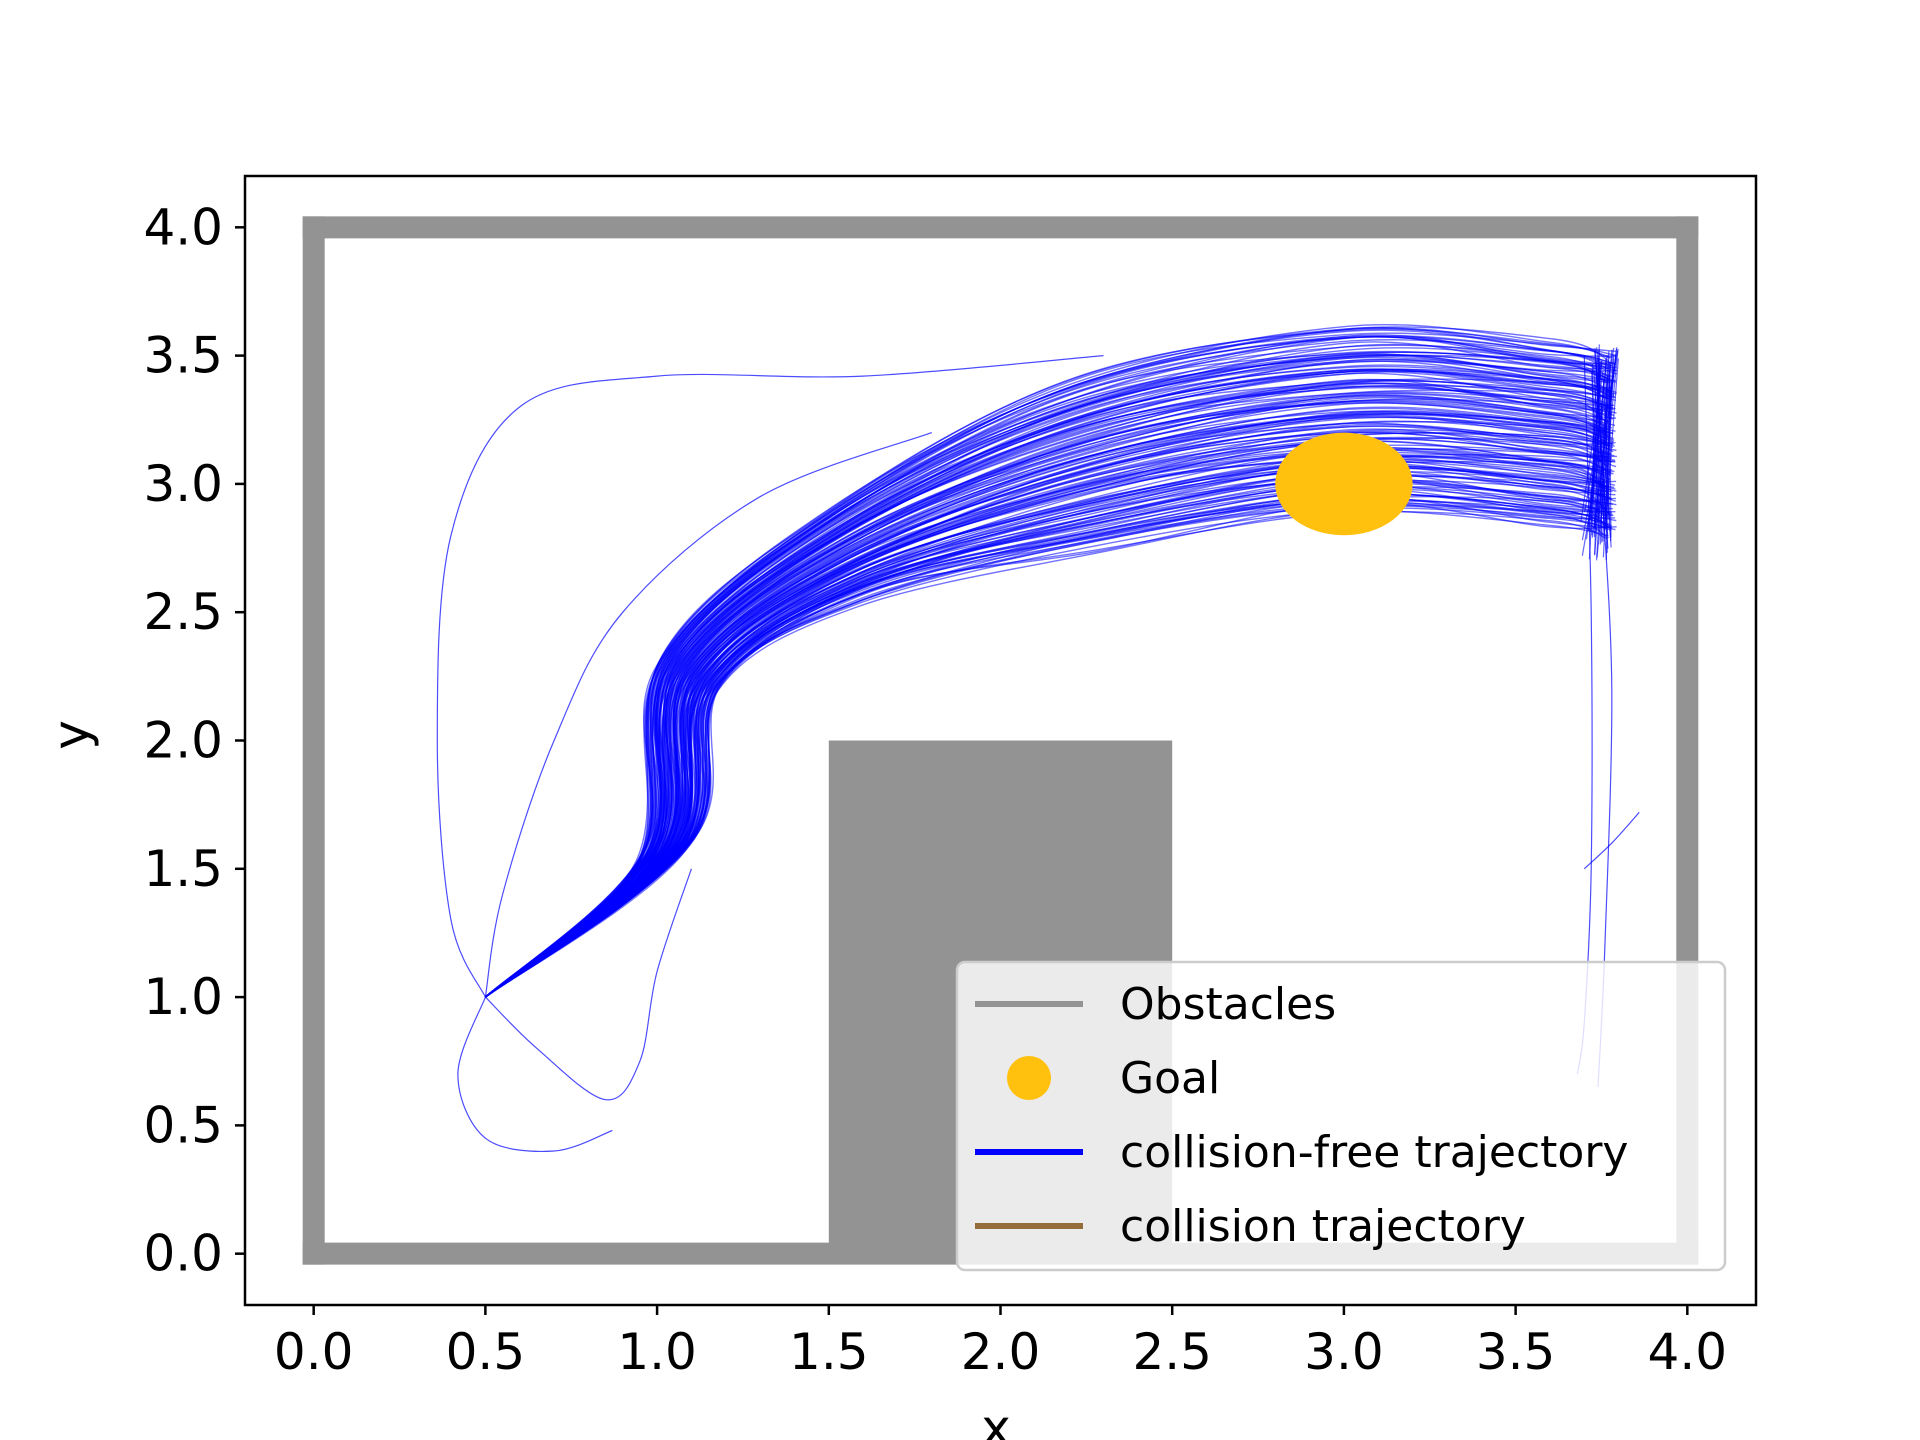 This screenshot has height=1440, width=1920. What do you see at coordinates (183, 612) in the screenshot?
I see `y-tick-label: 2.5` at bounding box center [183, 612].